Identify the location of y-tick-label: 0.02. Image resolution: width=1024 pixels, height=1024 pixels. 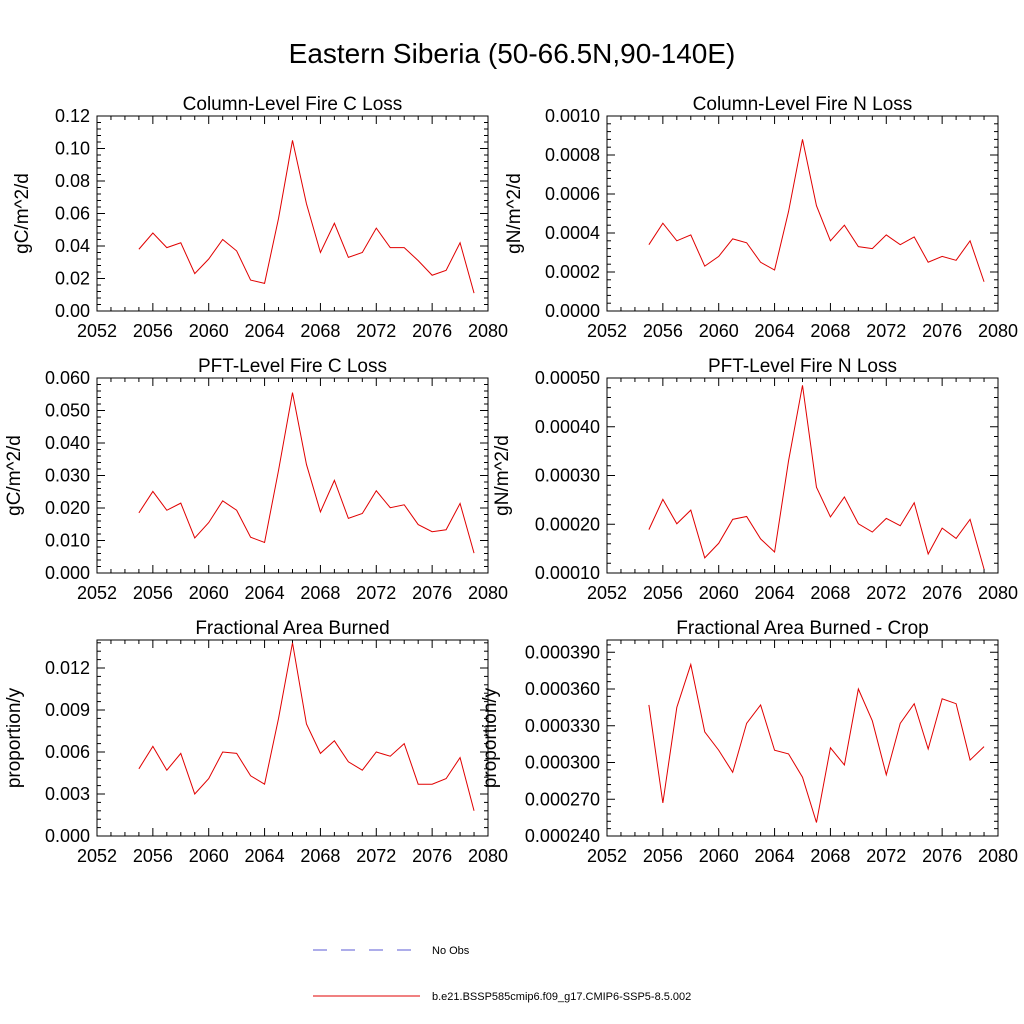
(72, 279).